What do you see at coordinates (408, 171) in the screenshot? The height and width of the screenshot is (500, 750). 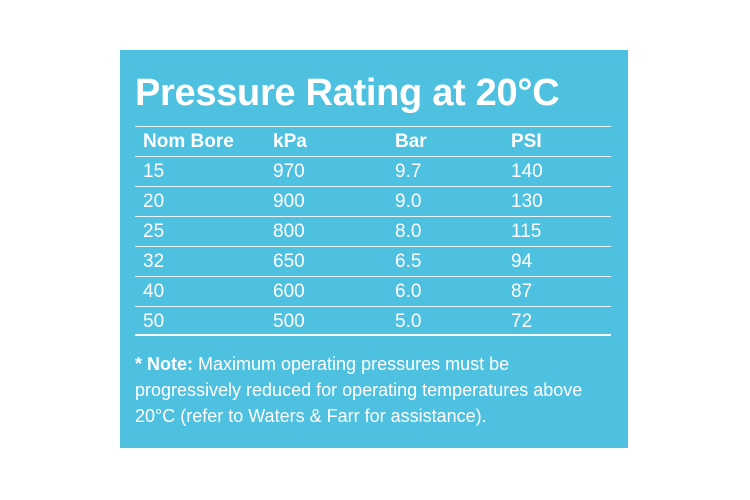 I see `cell-bar: 9.7` at bounding box center [408, 171].